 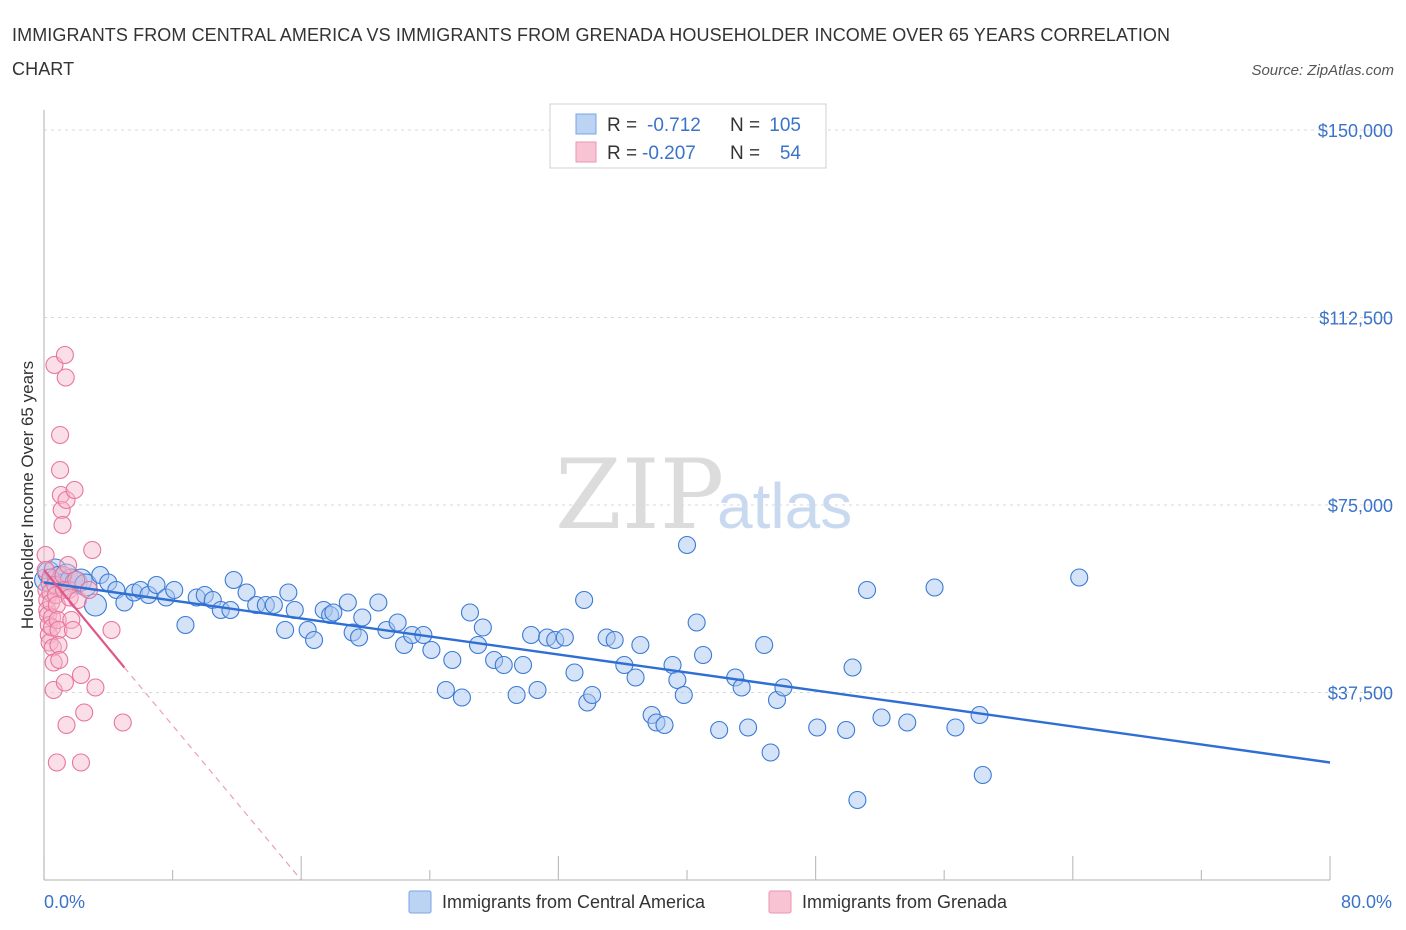 I want to click on x-tick-label-min: 0.0%, so click(x=64, y=902).